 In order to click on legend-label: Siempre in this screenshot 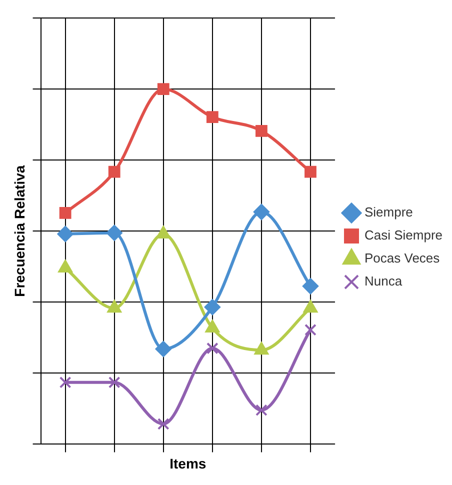, I will do `click(388, 212)`.